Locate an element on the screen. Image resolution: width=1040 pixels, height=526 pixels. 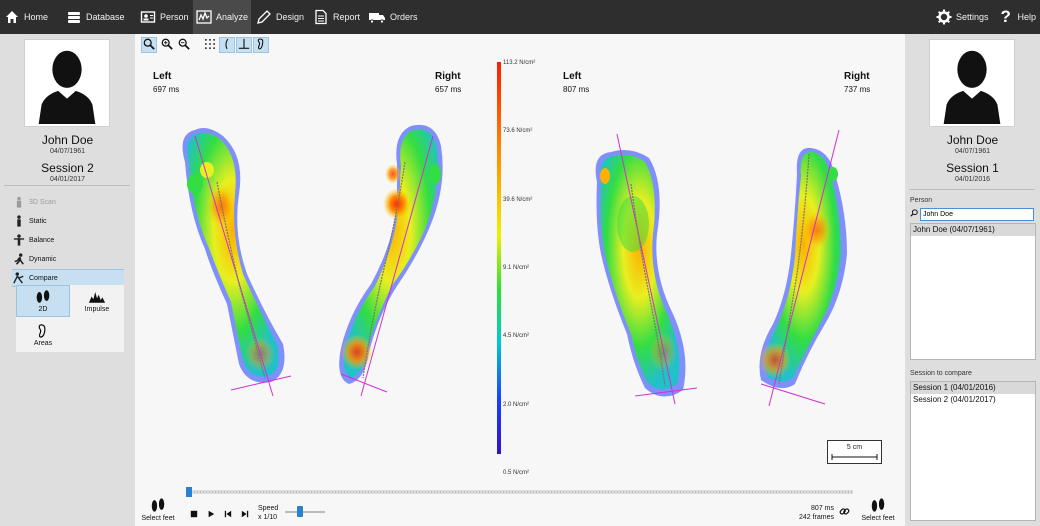
list-item: Session 1 (04/01/2016) is located at coordinates (973, 388).